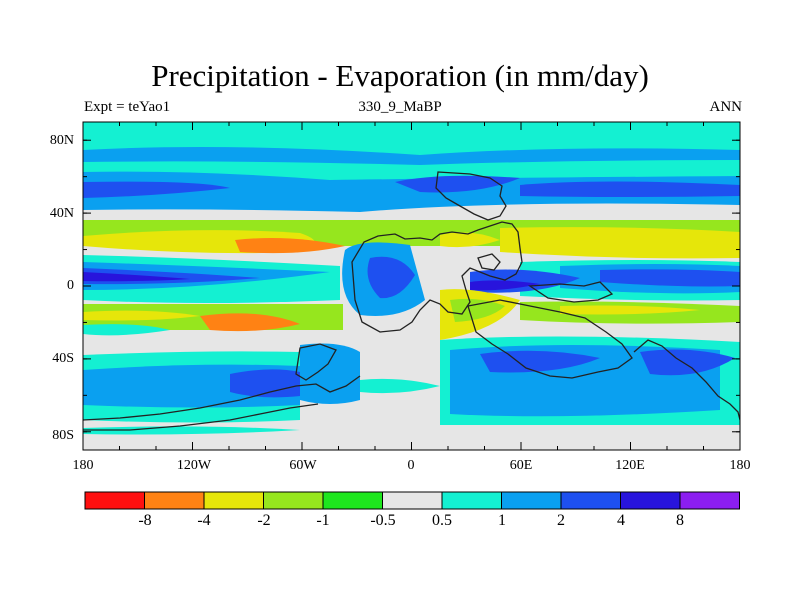  Describe the element at coordinates (621, 520) in the screenshot. I see `colorbar-label: 4` at that location.